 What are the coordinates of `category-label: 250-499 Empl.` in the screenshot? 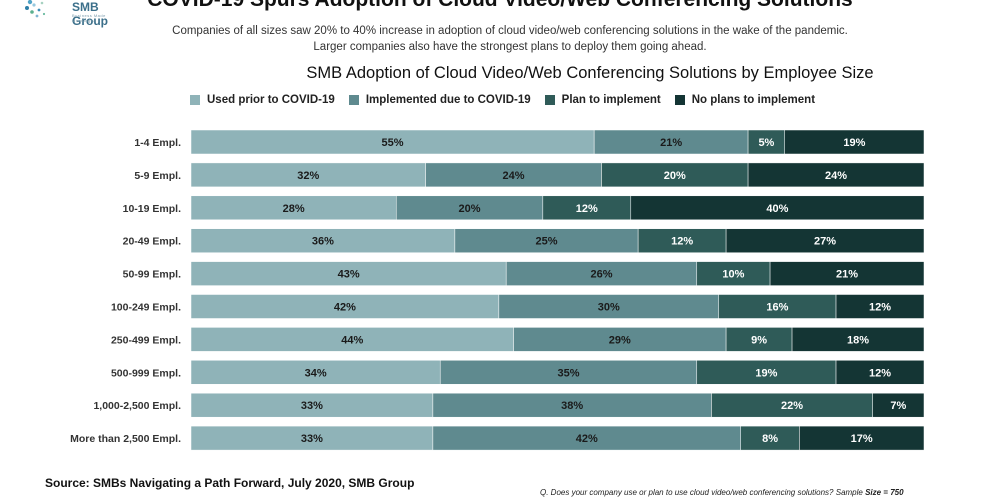 It's located at (146, 340).